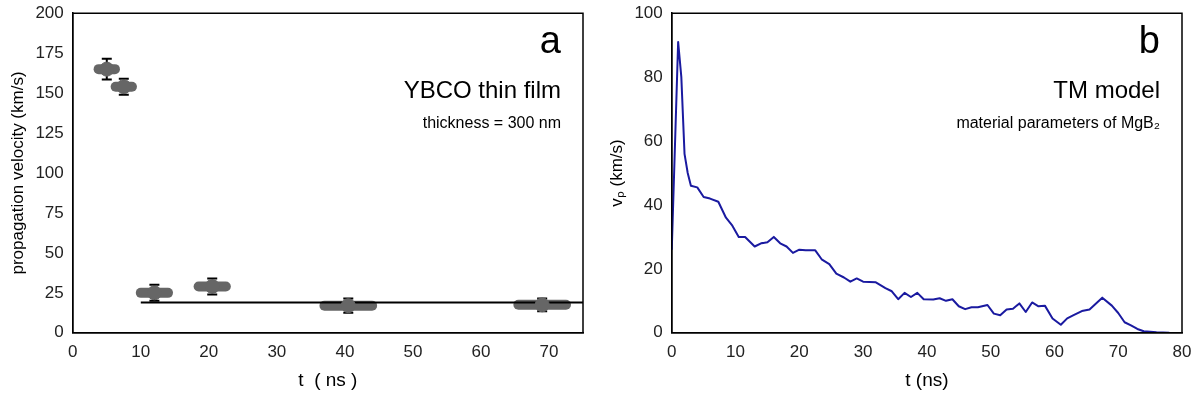  What do you see at coordinates (653, 268) in the screenshot?
I see `y-tick-label: 20` at bounding box center [653, 268].